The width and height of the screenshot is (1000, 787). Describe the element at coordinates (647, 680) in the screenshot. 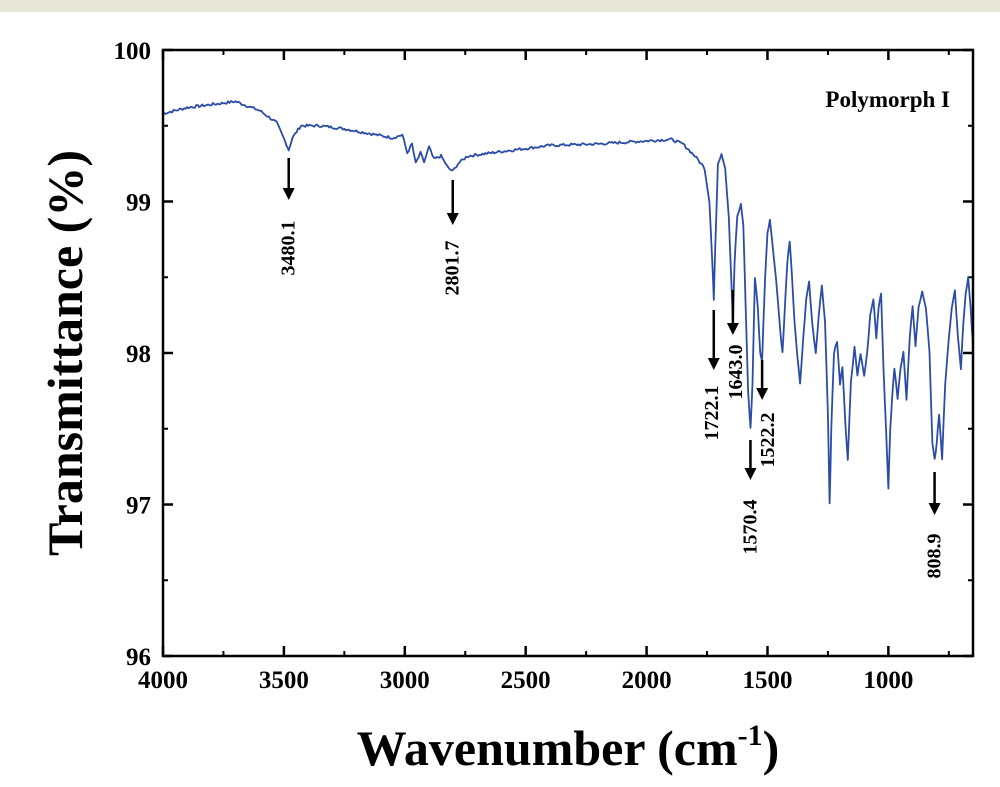

I see `x-tick-label: 2000` at that location.